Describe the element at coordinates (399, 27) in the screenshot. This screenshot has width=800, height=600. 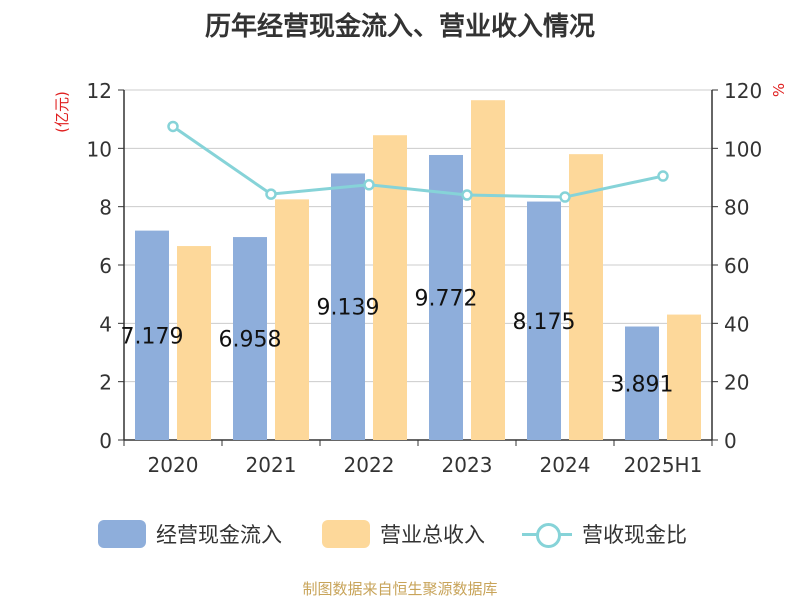
I see `chart-title: 历年经营现金流入、营业收入情况` at that location.